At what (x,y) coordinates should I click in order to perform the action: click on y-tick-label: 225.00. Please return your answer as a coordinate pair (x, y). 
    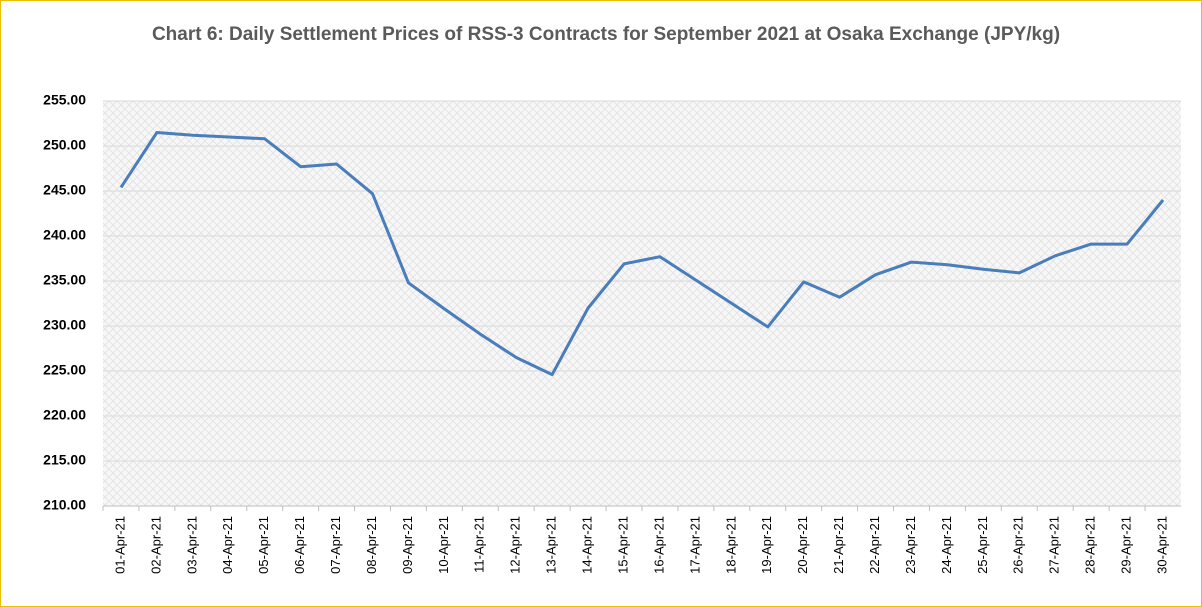
    Looking at the image, I should click on (64, 370).